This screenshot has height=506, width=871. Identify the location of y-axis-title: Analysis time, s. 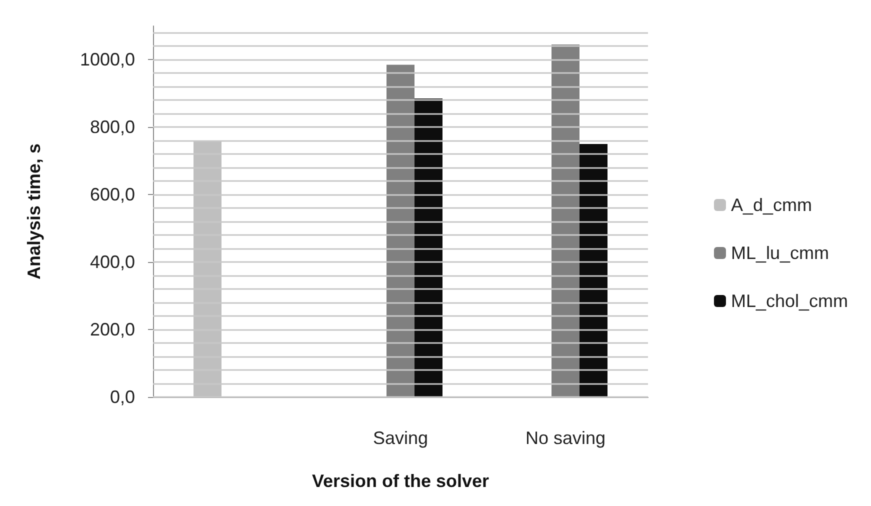
(34, 211).